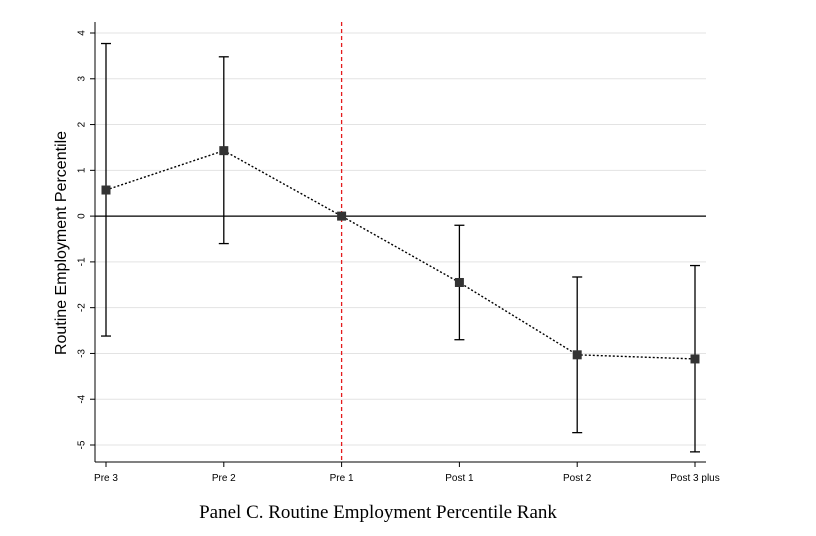 The height and width of the screenshot is (536, 816). Describe the element at coordinates (82, 124) in the screenshot. I see `y-tick-label: 2` at that location.